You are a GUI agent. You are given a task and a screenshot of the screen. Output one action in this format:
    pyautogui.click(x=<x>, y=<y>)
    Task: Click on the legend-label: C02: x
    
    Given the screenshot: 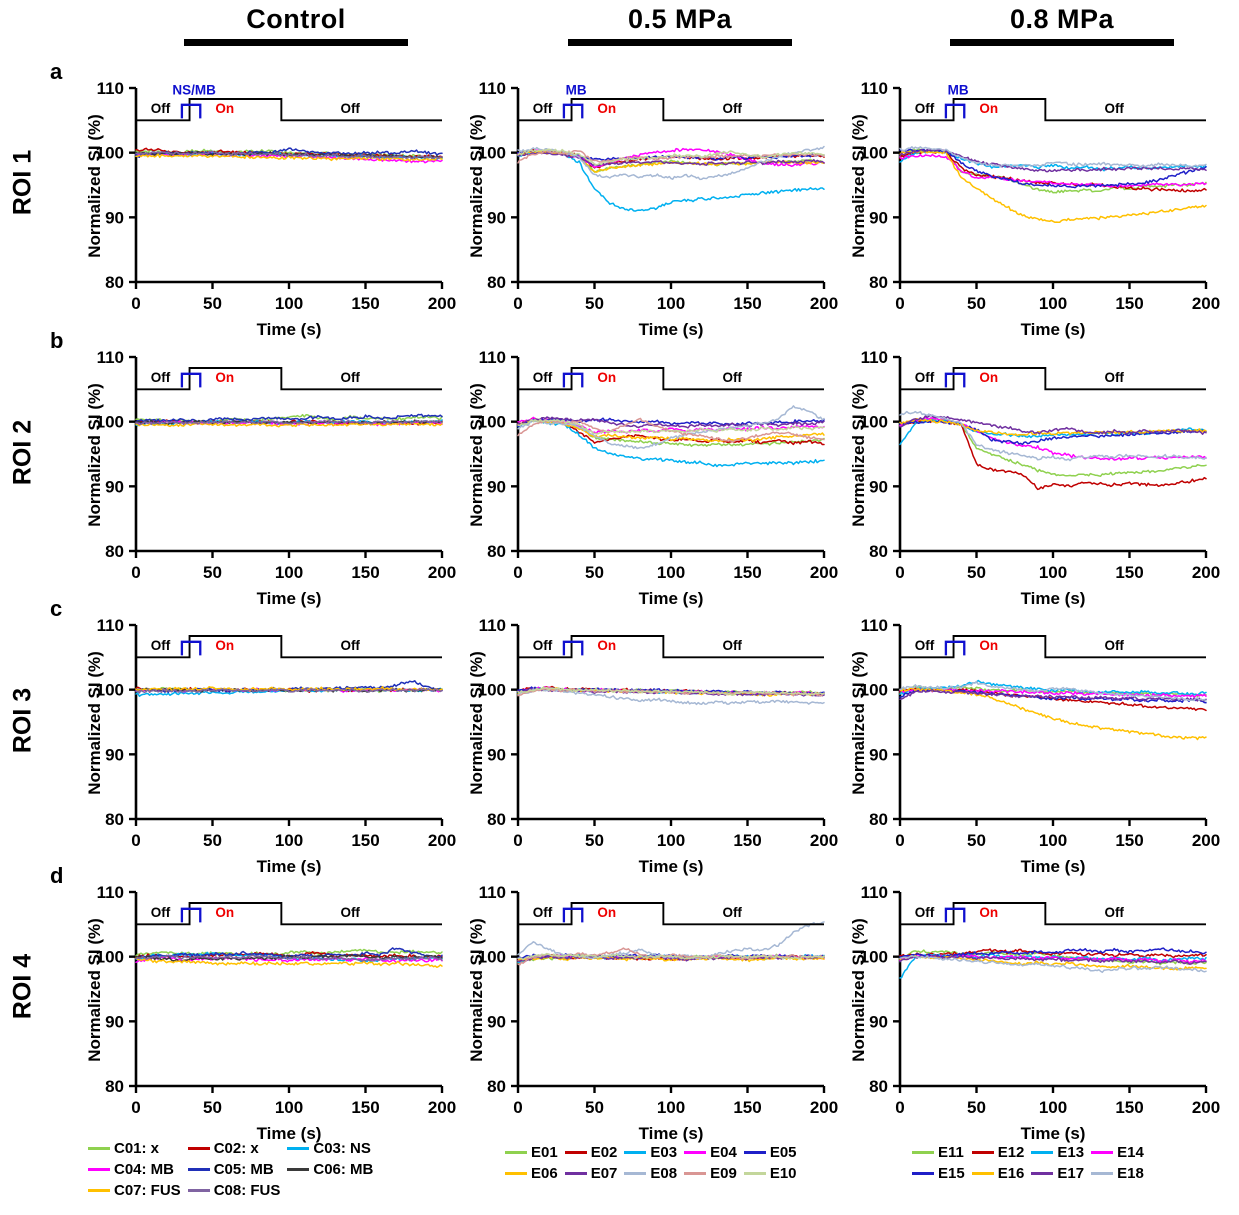 What is the action you would take?
    pyautogui.click(x=236, y=1148)
    